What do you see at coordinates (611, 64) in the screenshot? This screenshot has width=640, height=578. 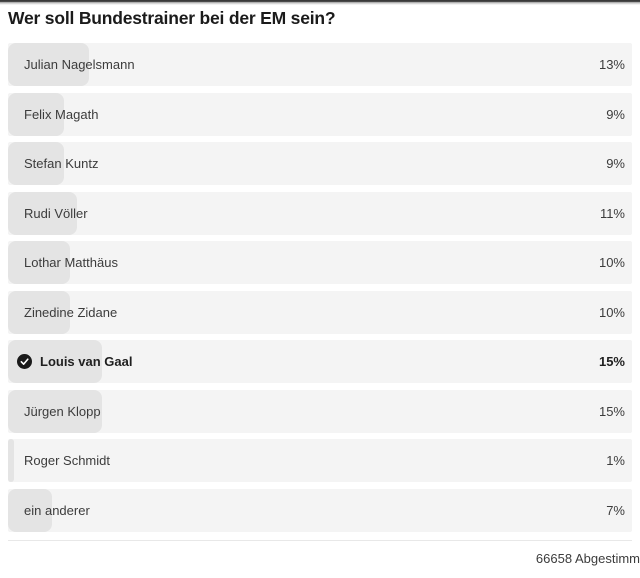 I see `poll-option-percent: 13%` at bounding box center [611, 64].